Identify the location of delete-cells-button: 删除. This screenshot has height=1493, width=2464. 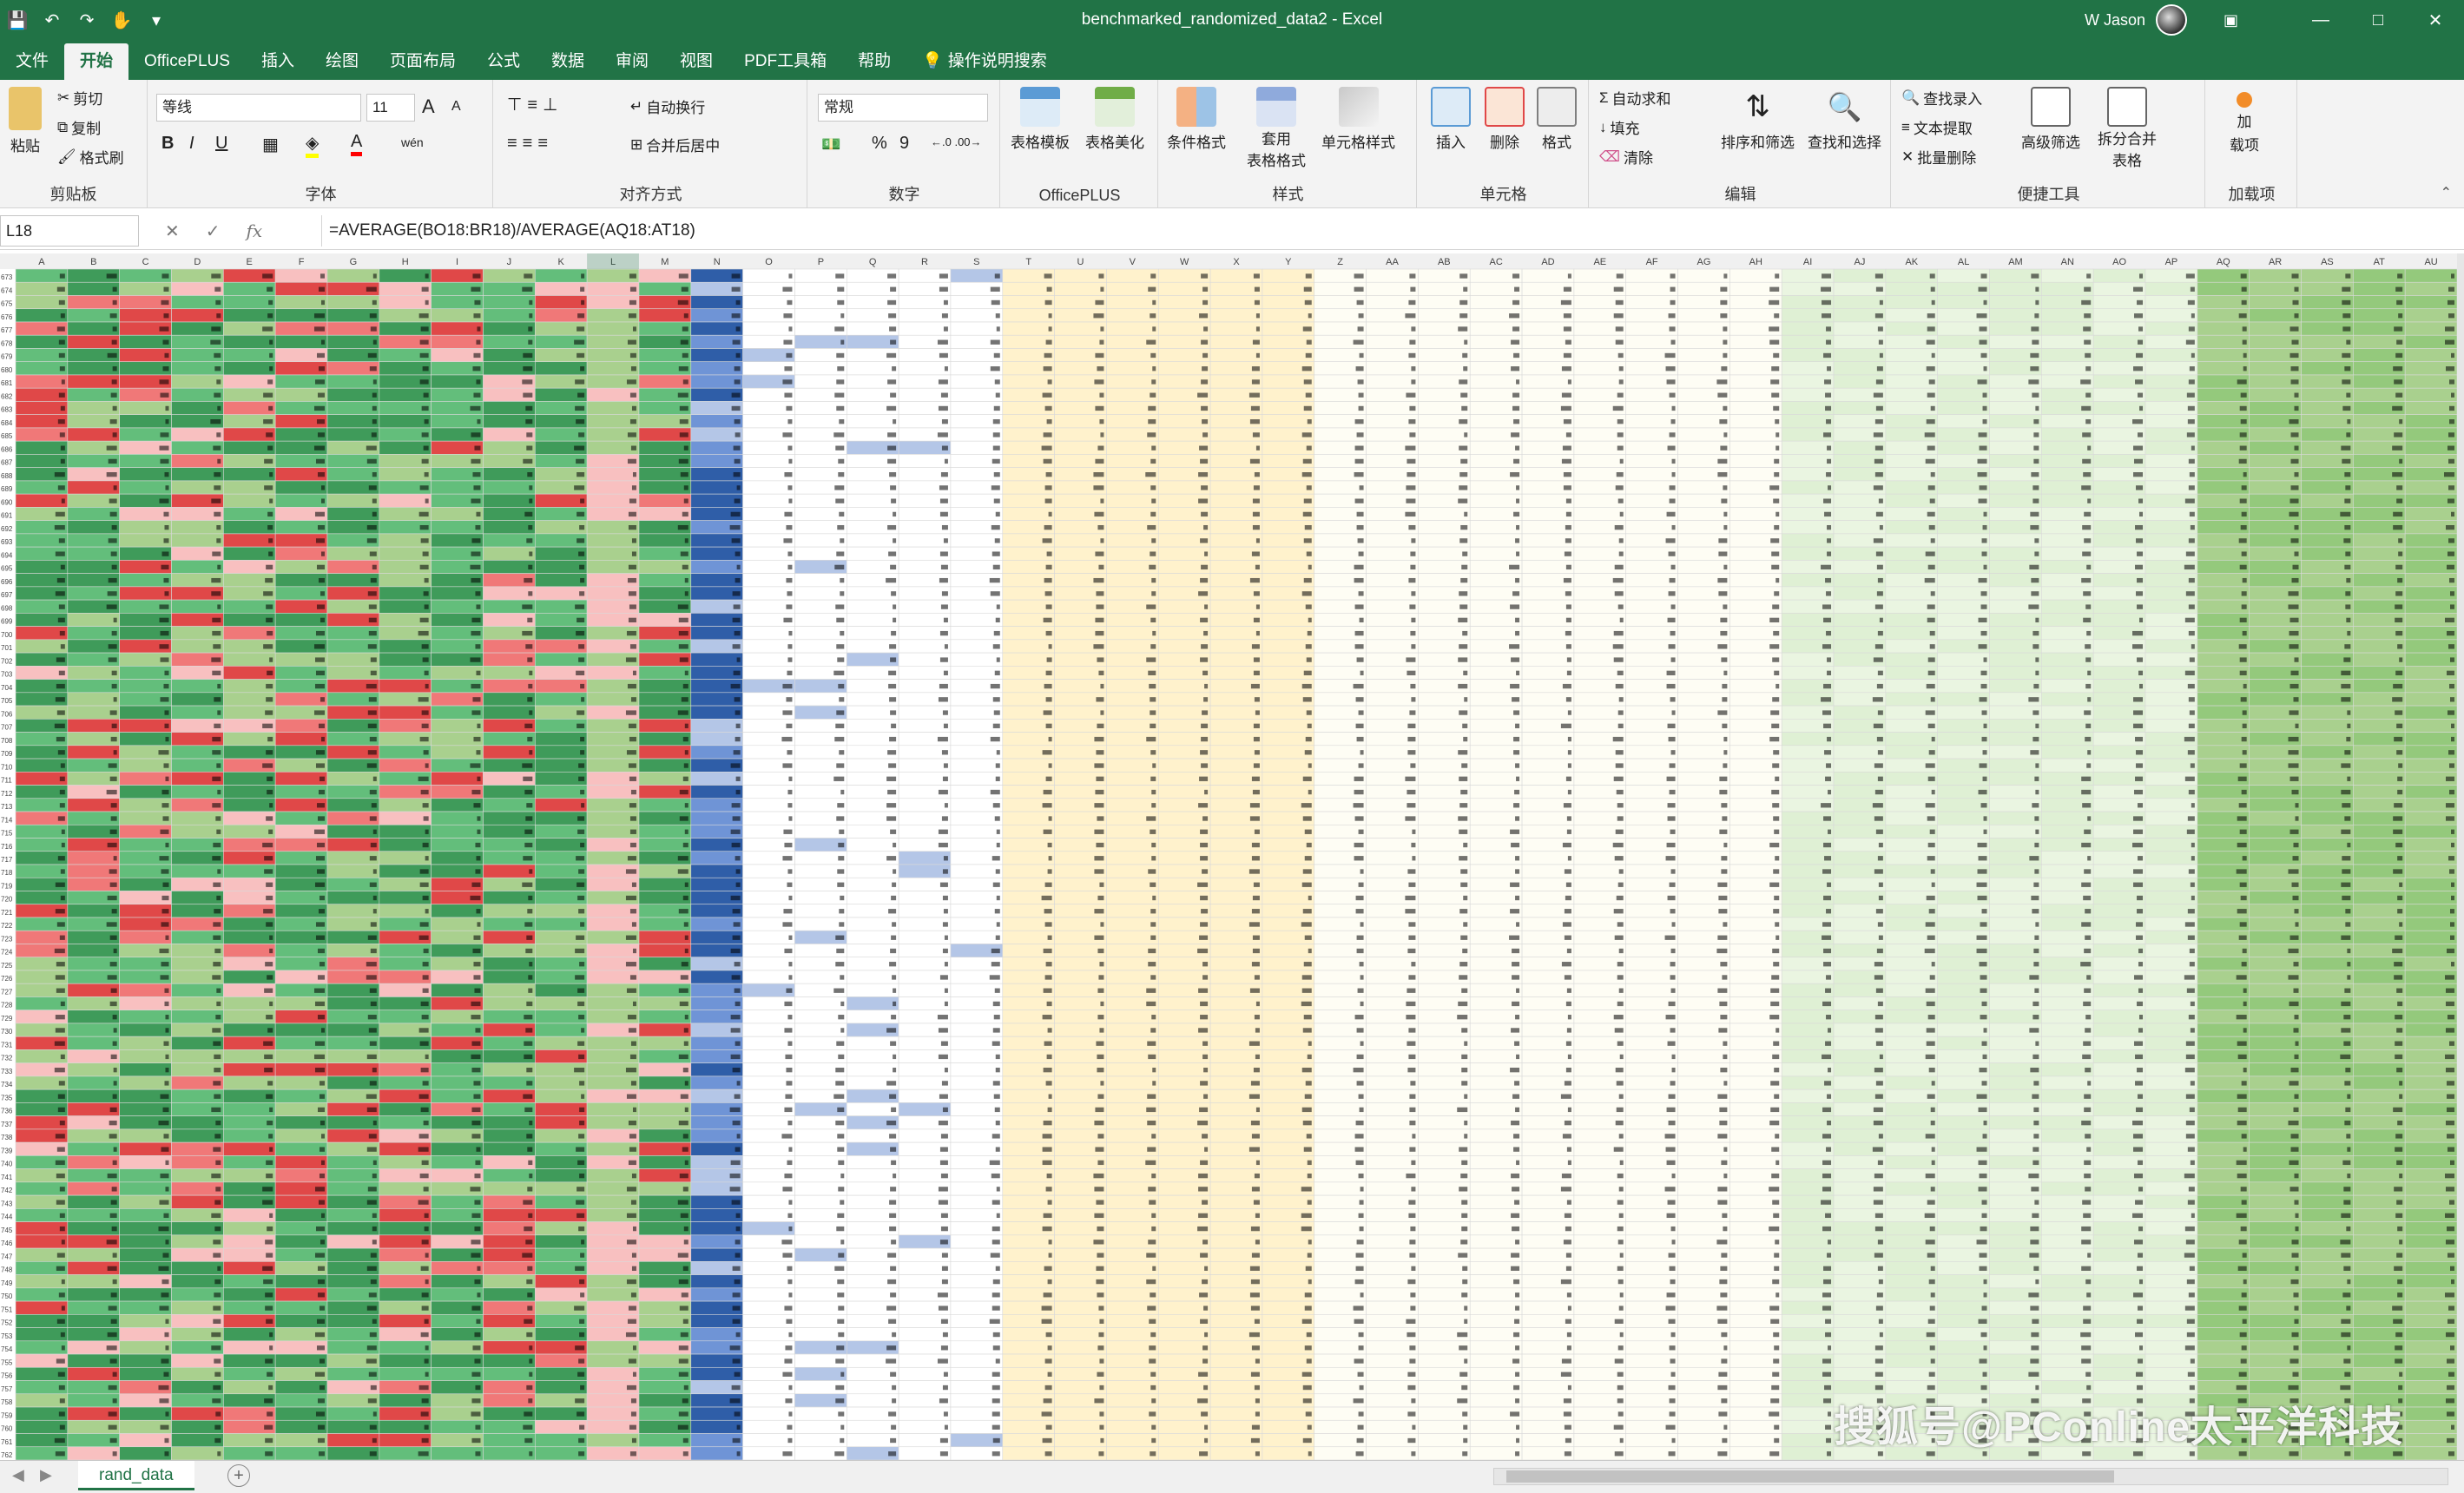
(1505, 119).